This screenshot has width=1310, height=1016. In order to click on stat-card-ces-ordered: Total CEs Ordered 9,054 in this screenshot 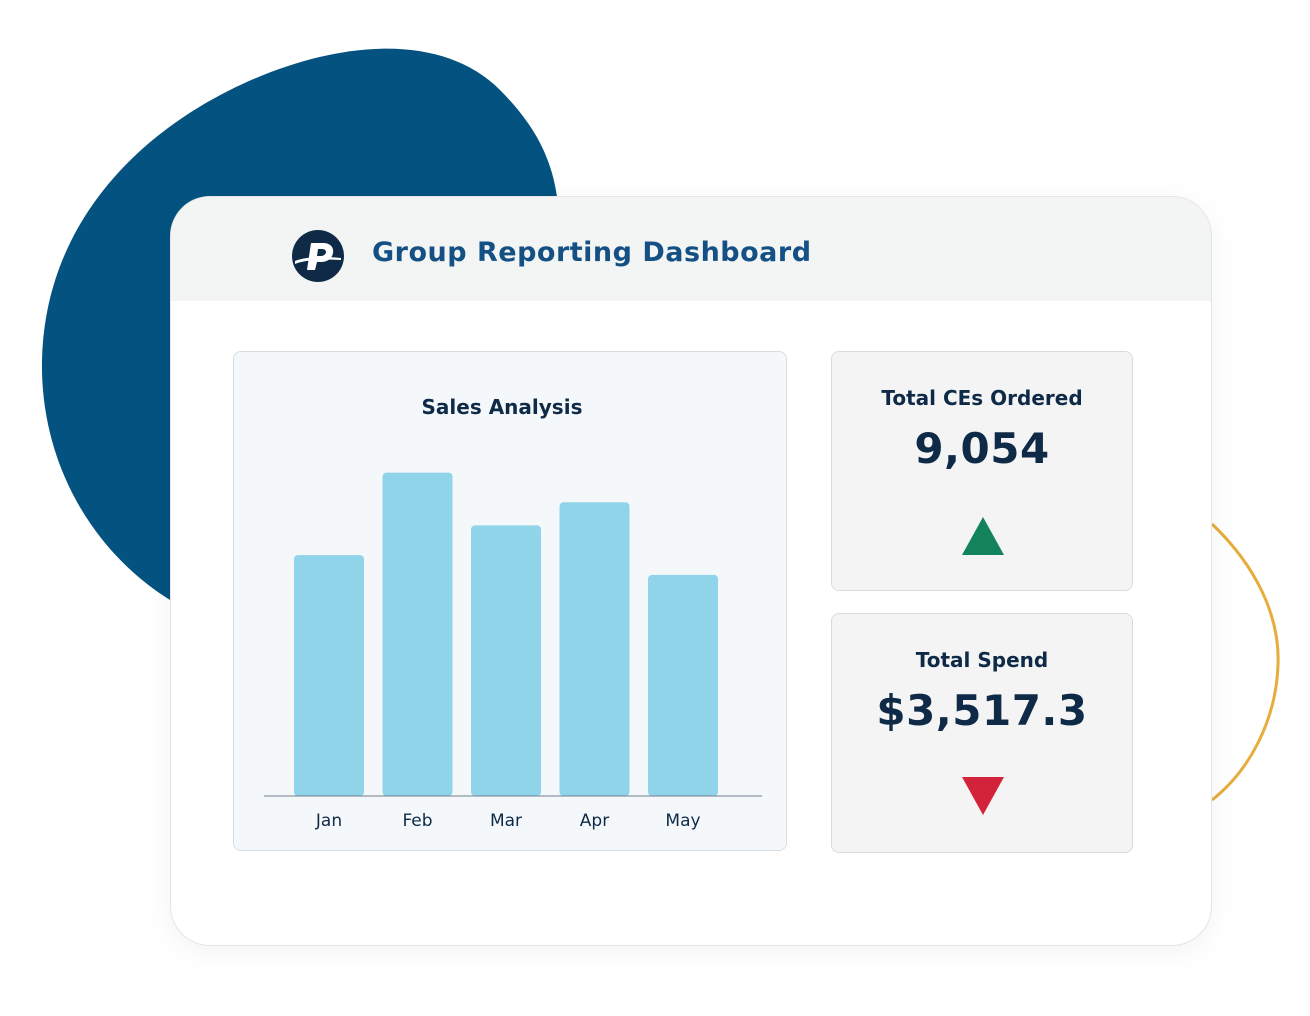, I will do `click(982, 471)`.